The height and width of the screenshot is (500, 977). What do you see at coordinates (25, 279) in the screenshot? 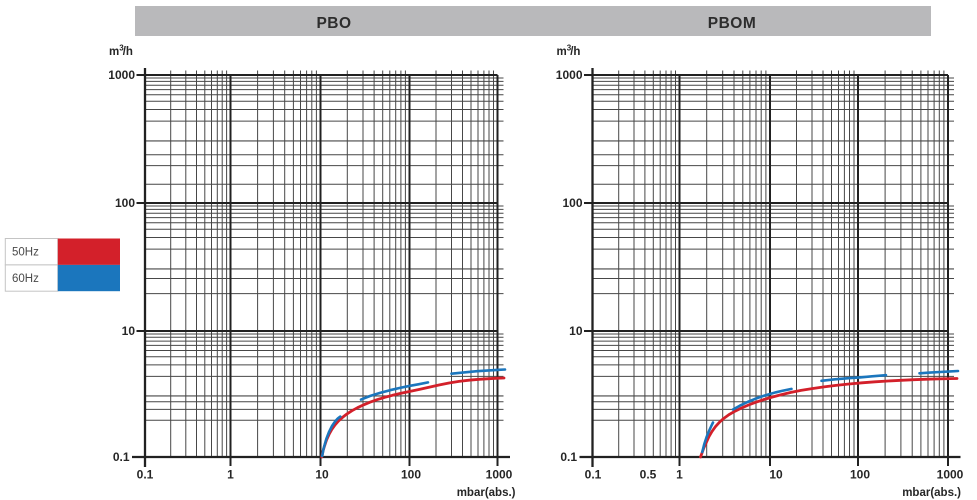
I see `svg-text: 60Hz` at bounding box center [25, 279].